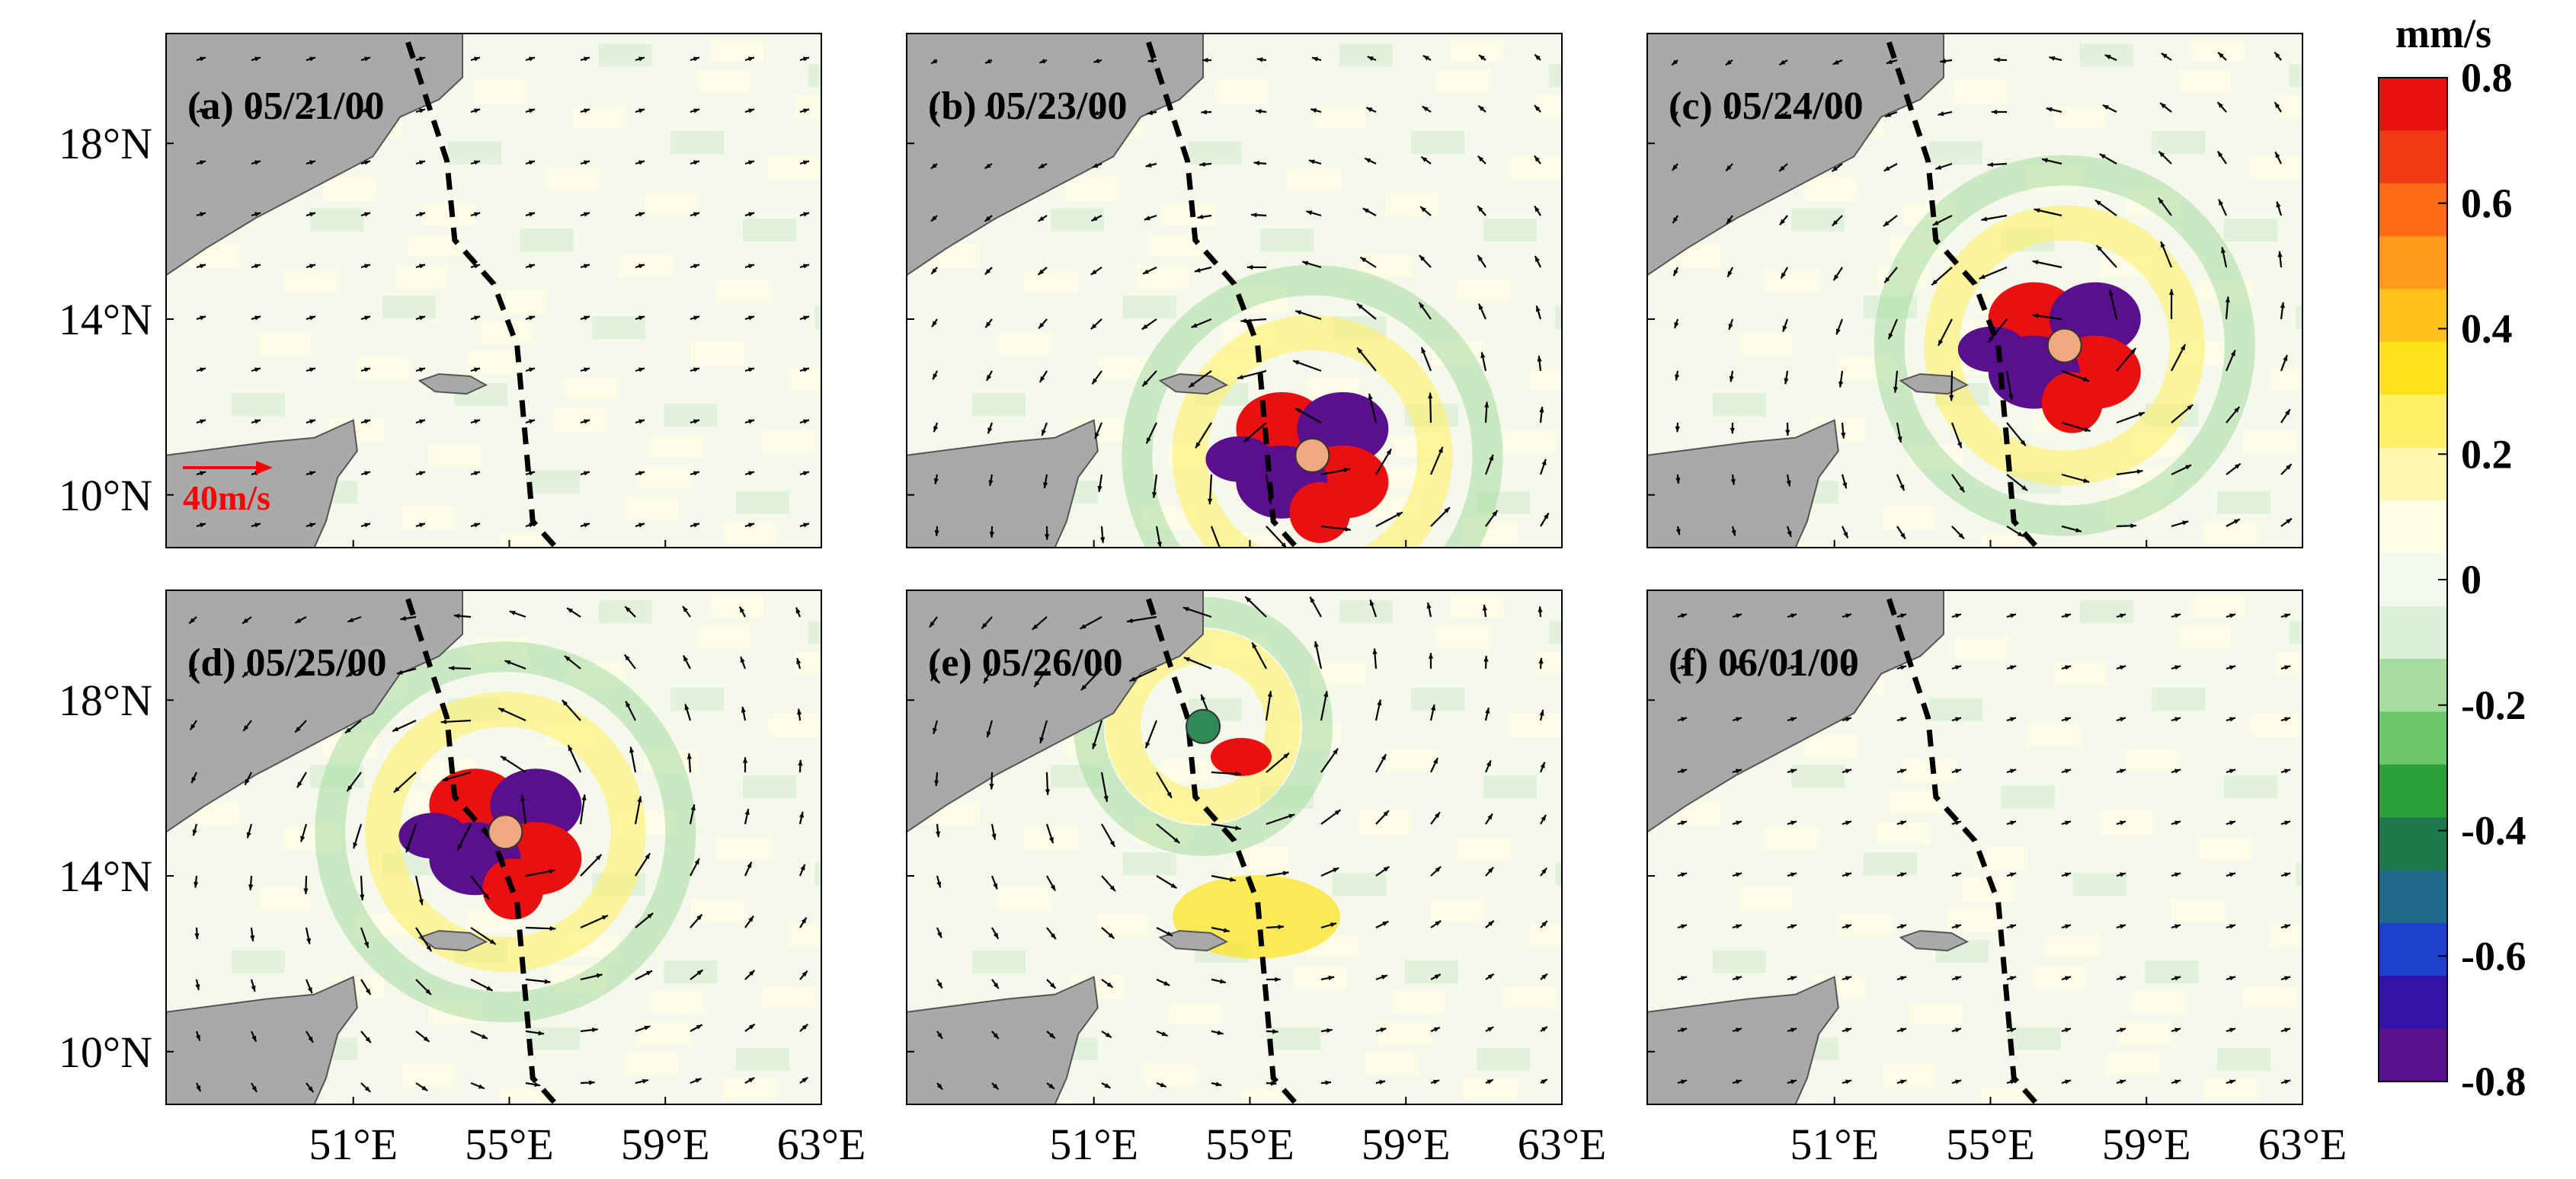 This screenshot has width=2576, height=1179. I want to click on colorbar-unit-label: mm/s, so click(2443, 33).